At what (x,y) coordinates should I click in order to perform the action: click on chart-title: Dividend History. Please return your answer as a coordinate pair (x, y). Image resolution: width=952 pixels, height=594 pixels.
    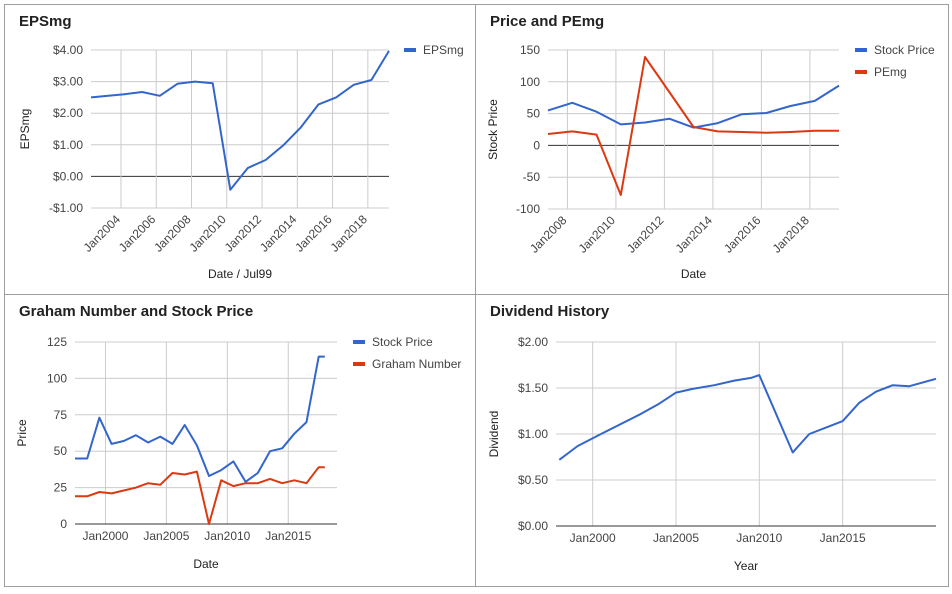
    Looking at the image, I should click on (550, 311).